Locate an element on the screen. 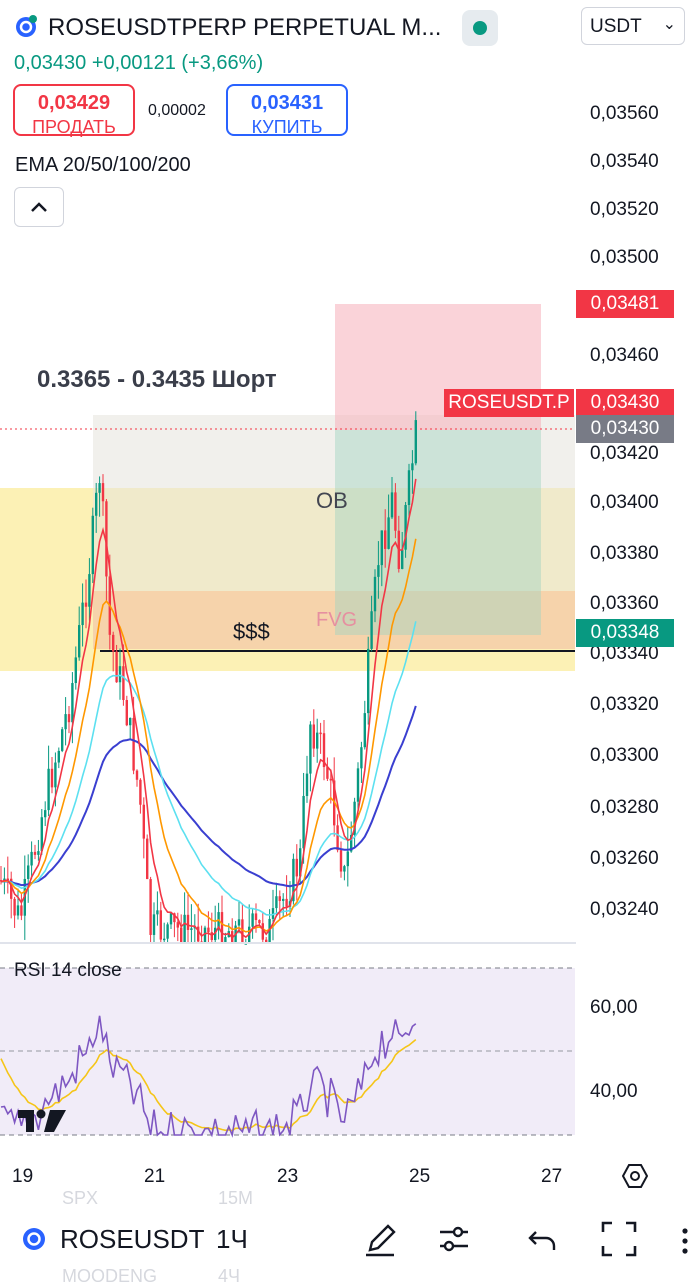 The image size is (694, 1287). rsi-legend: RSI 14 close is located at coordinates (68, 970).